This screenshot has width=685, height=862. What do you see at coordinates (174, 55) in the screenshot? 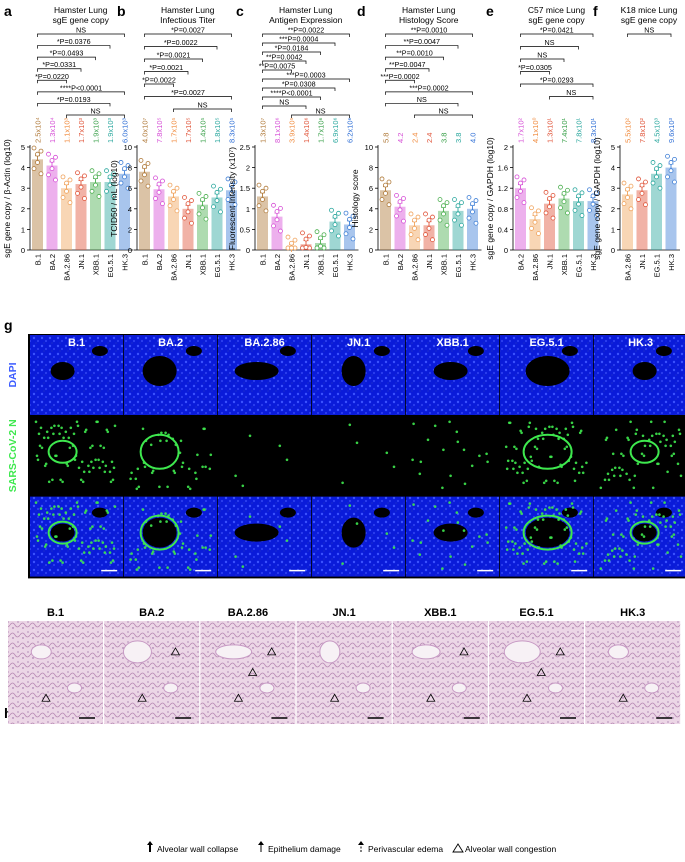
I see `p-value-label: *P=0.0021` at bounding box center [174, 55].